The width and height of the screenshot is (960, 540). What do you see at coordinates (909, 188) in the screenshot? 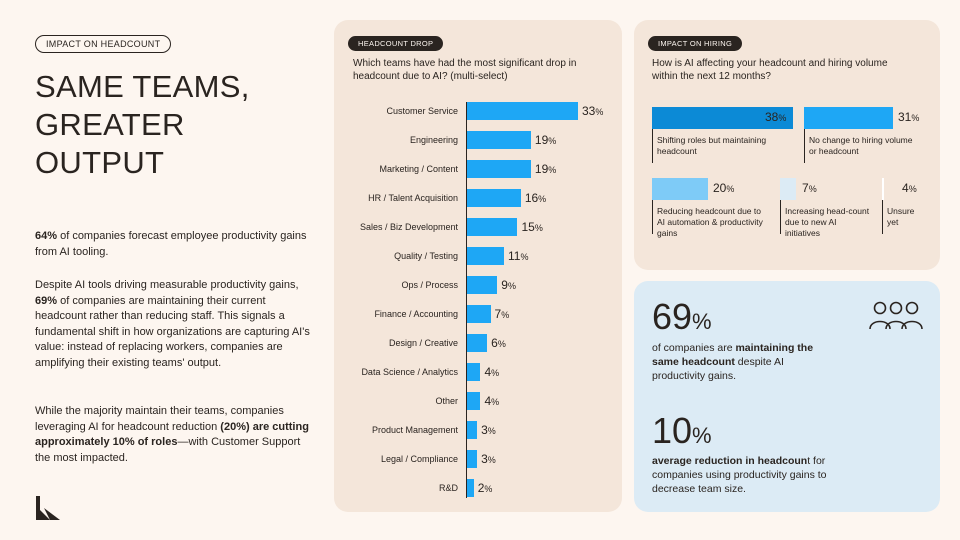
I see `tile-value: 4%` at bounding box center [909, 188].